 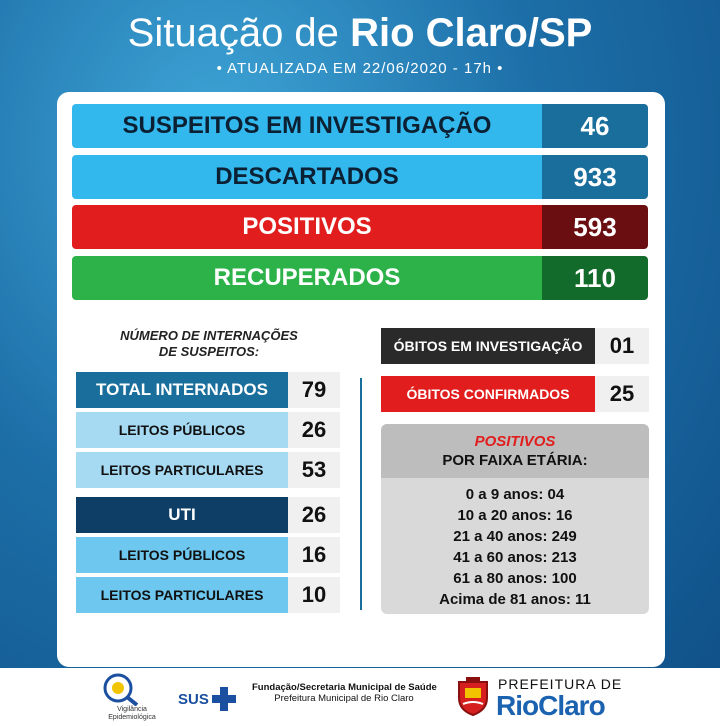 I want to click on summary-label: POSITIVOS, so click(x=307, y=227).